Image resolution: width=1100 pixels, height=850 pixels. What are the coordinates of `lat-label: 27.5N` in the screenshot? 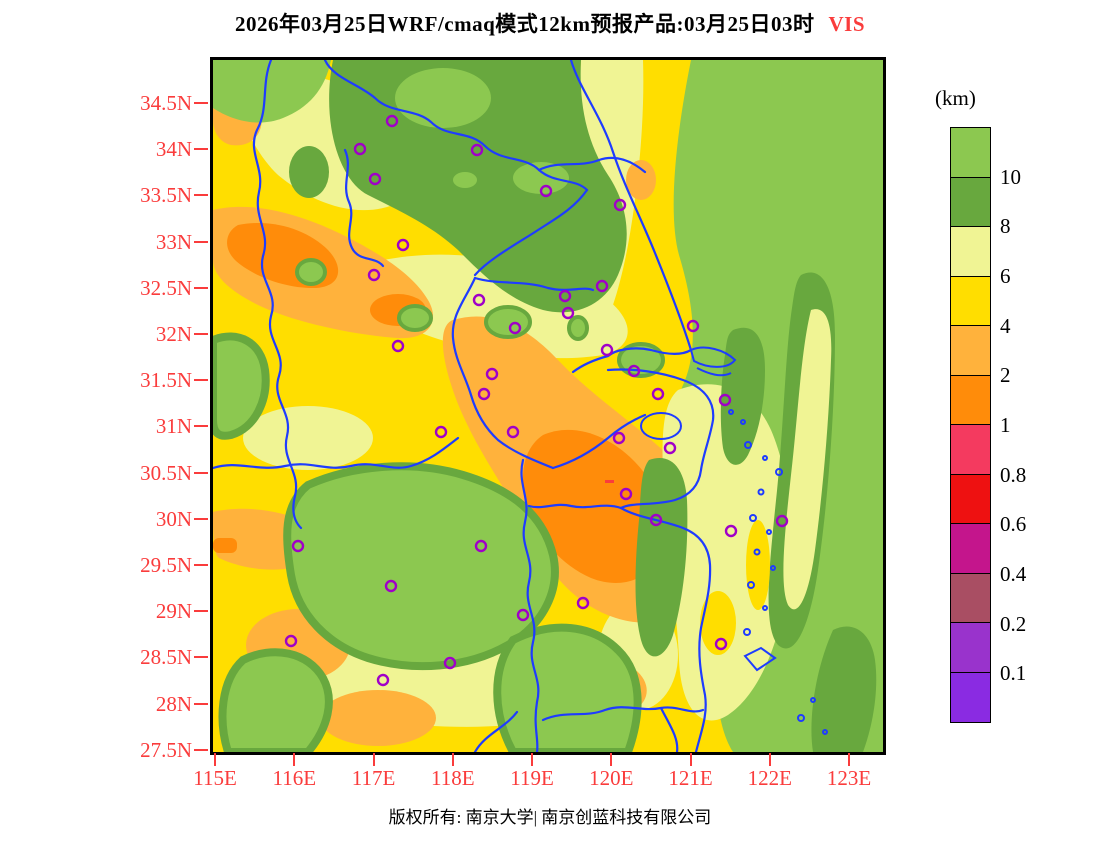 It's located at (166, 749).